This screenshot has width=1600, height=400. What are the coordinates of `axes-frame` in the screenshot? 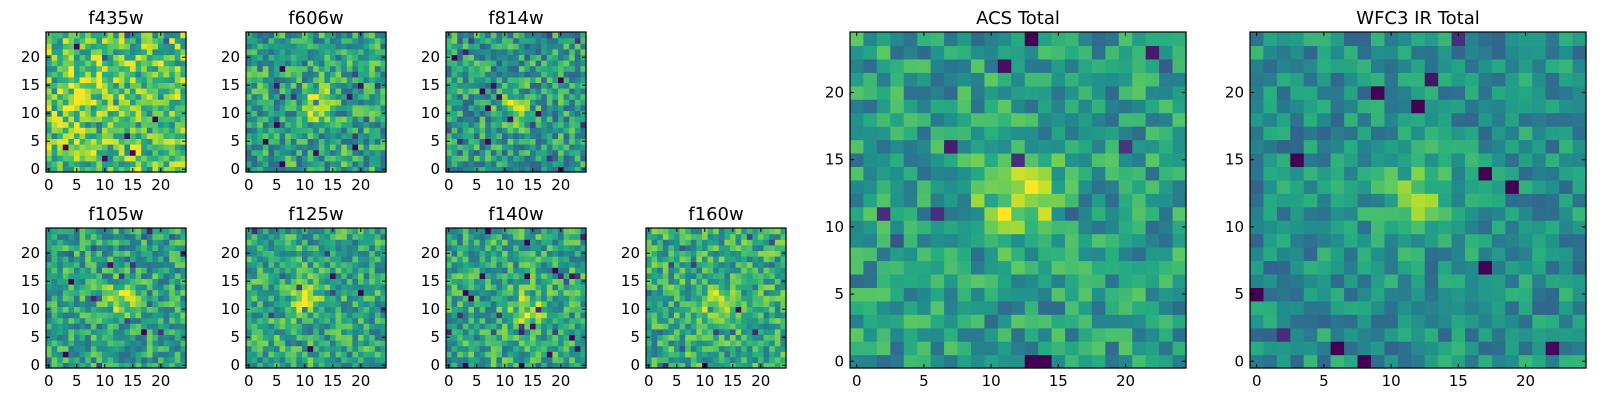 It's located at (516, 298).